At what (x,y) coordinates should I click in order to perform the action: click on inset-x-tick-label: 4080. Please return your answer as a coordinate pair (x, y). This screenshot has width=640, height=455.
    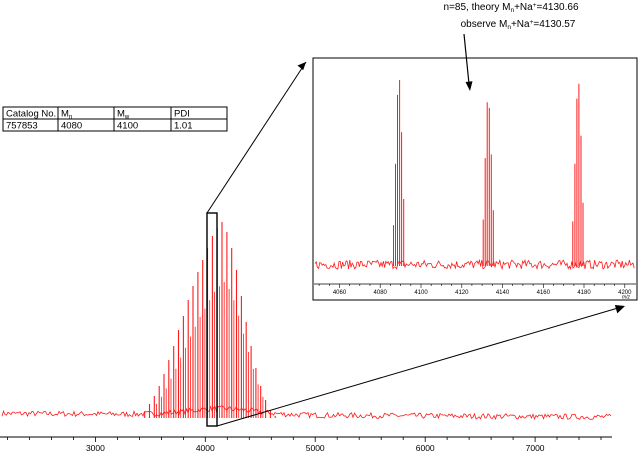
    Looking at the image, I should click on (381, 293).